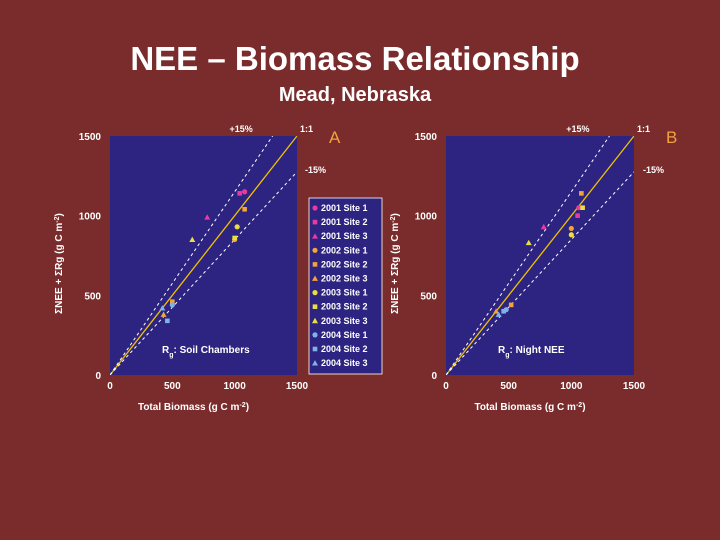 This screenshot has width=720, height=540. Describe the element at coordinates (643, 129) in the screenshot. I see `panel-b-one-to-one-label: 1:1` at that location.